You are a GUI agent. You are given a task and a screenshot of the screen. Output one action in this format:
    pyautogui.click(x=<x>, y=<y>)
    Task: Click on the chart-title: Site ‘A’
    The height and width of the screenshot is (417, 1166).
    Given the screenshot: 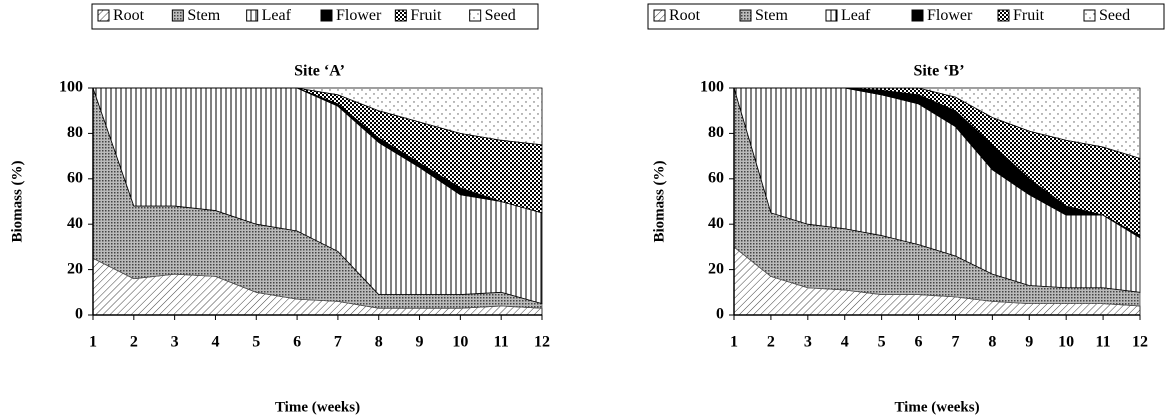 What is the action you would take?
    pyautogui.click(x=319, y=71)
    